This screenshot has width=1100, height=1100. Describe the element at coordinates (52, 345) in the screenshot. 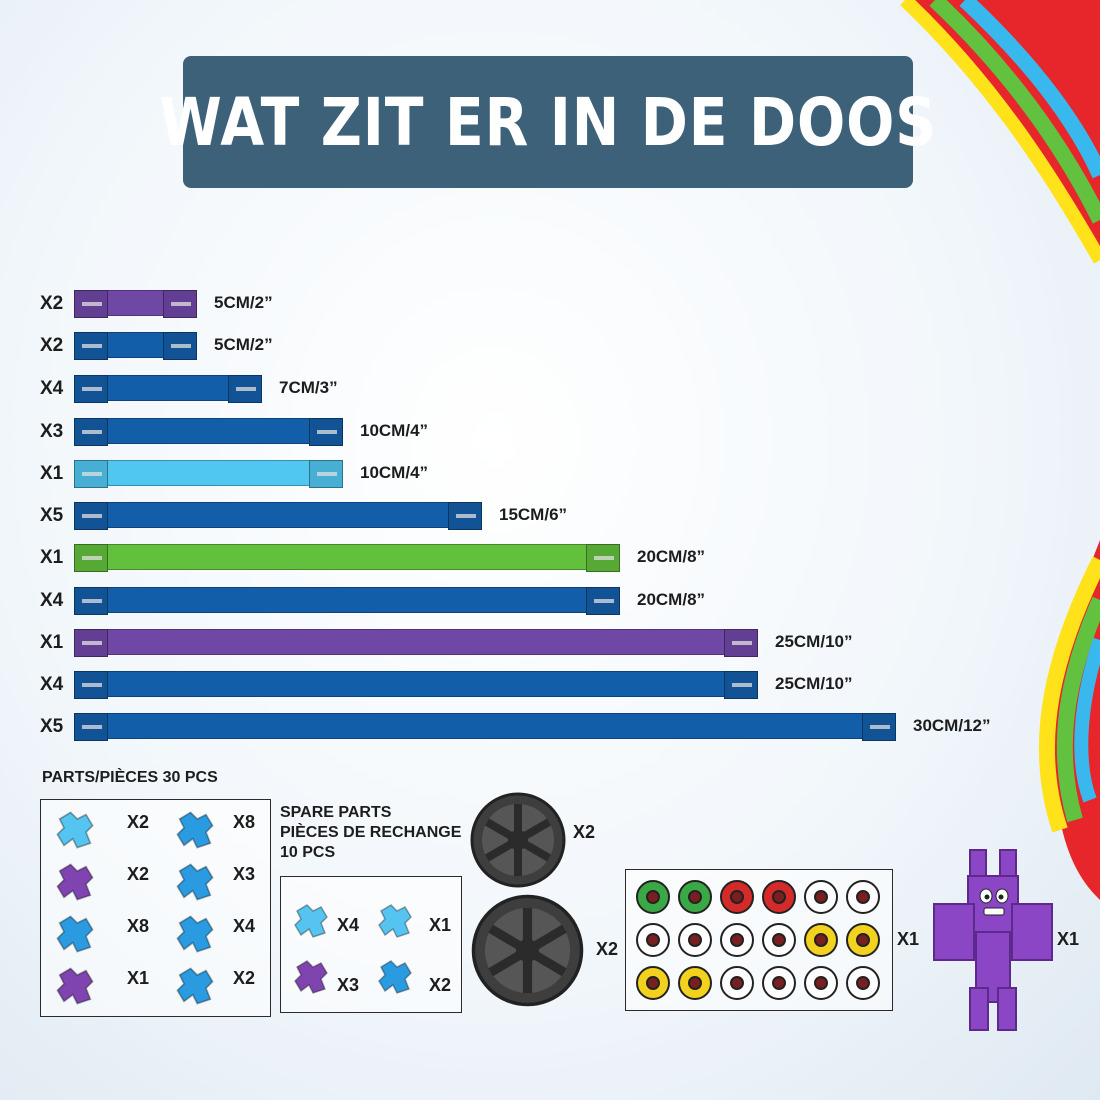

I see `rod-qty: X2` at that location.